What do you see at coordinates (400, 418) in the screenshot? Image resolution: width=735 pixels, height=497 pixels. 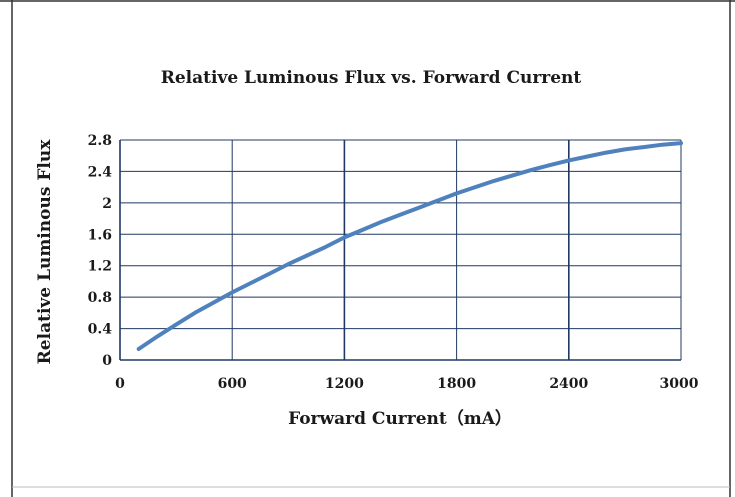 I see `x-axis-title: Forward Current（mA）` at bounding box center [400, 418].